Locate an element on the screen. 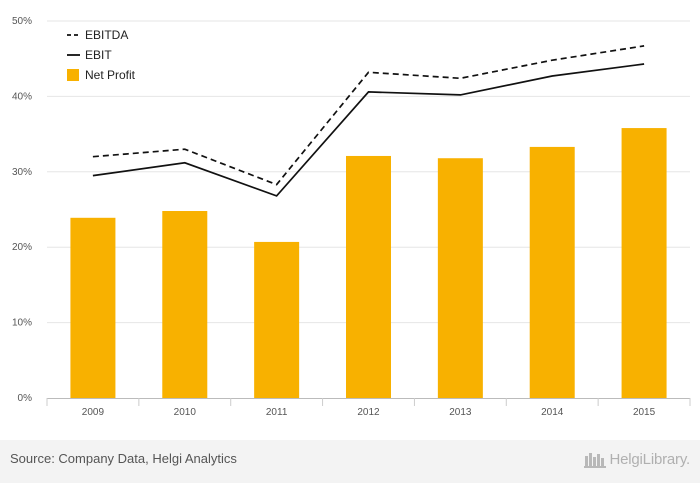 This screenshot has width=700, height=483. helgi-library-logo: HelgiLibrary. is located at coordinates (637, 459).